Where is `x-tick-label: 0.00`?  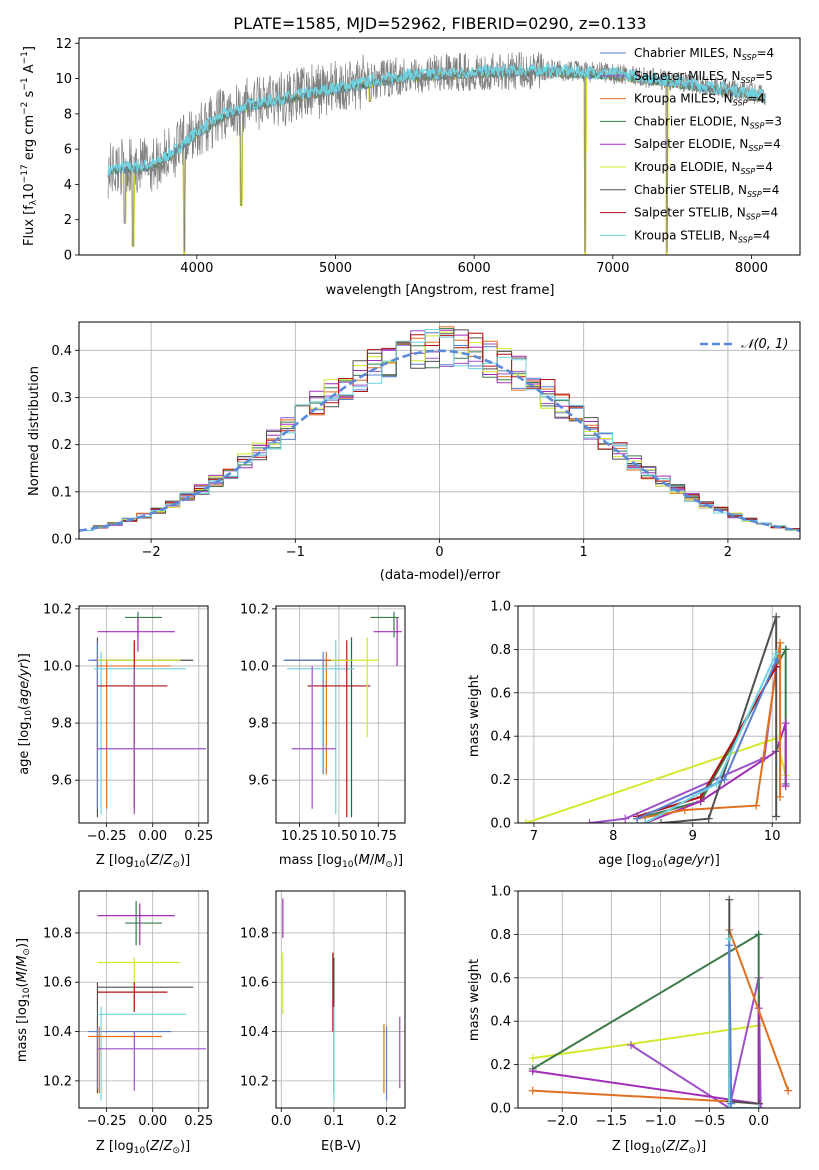 x-tick-label: 0.00 is located at coordinates (152, 836).